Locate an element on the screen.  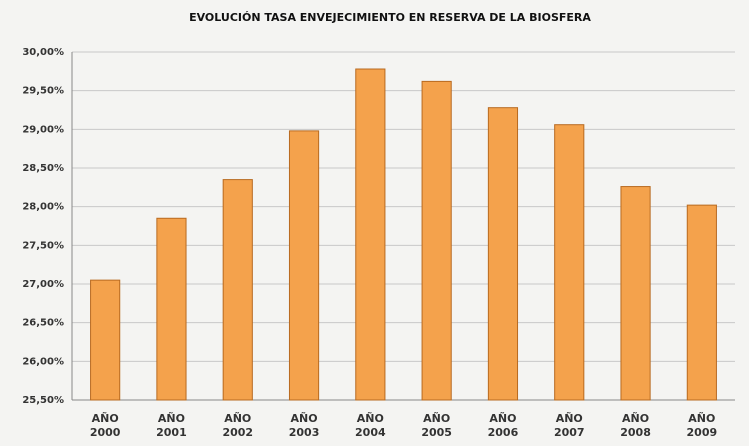
x-tick-label: AÑO 2005 is located at coordinates (436, 425).